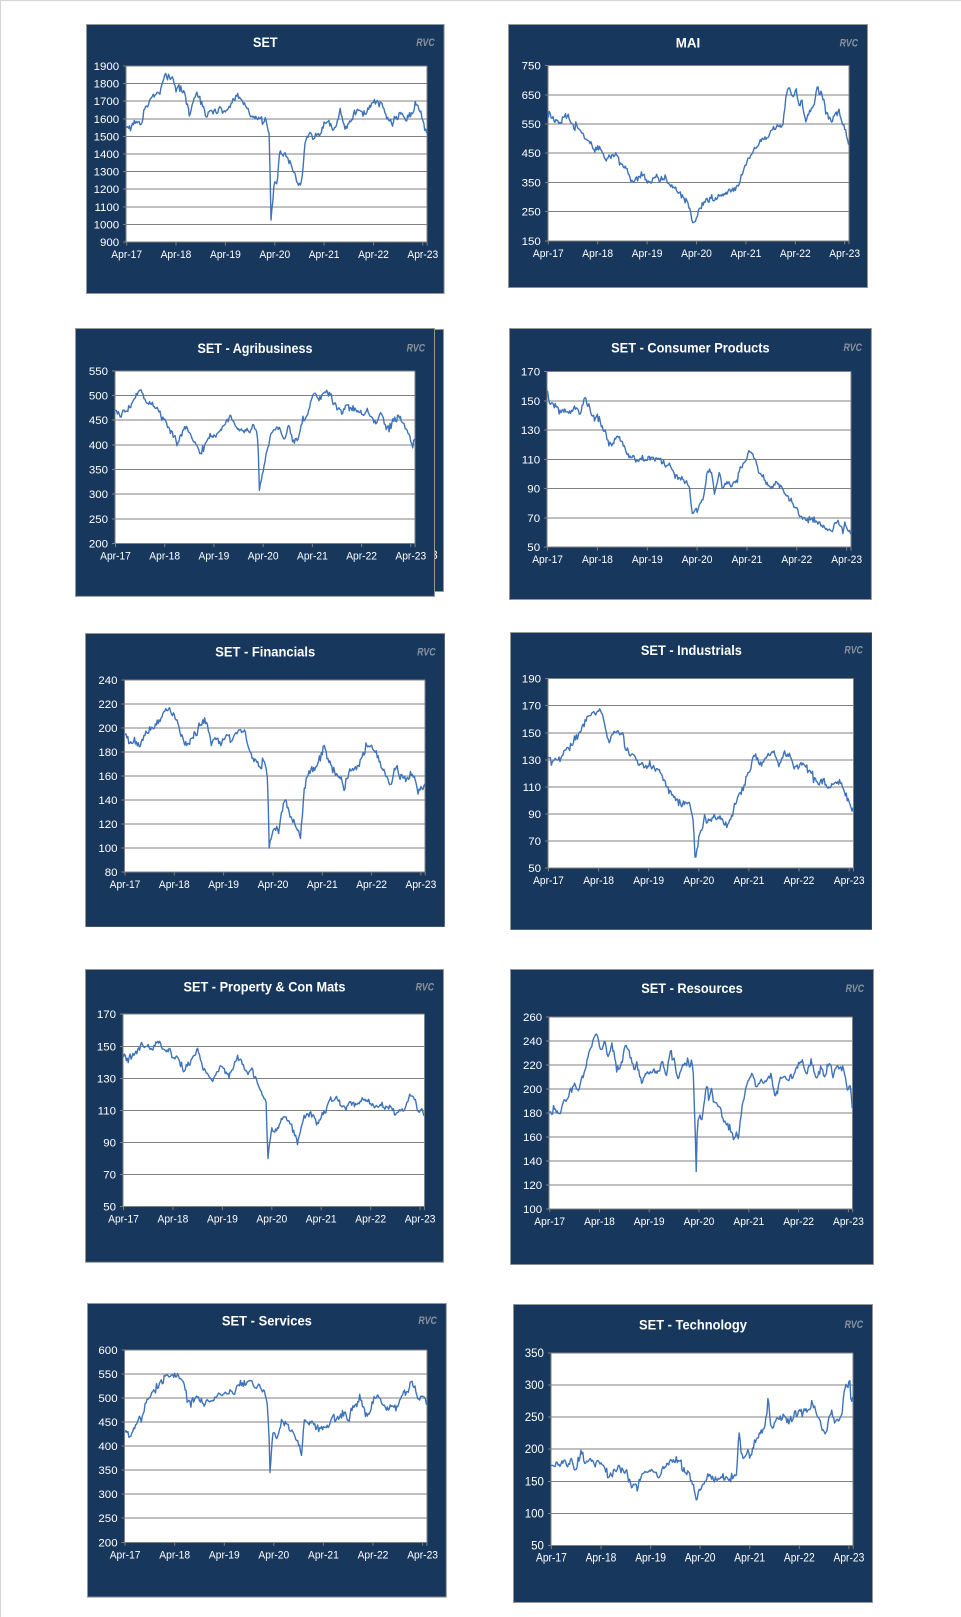 This screenshot has height=1617, width=961. I want to click on svg-text: SET - Technology, so click(693, 1324).